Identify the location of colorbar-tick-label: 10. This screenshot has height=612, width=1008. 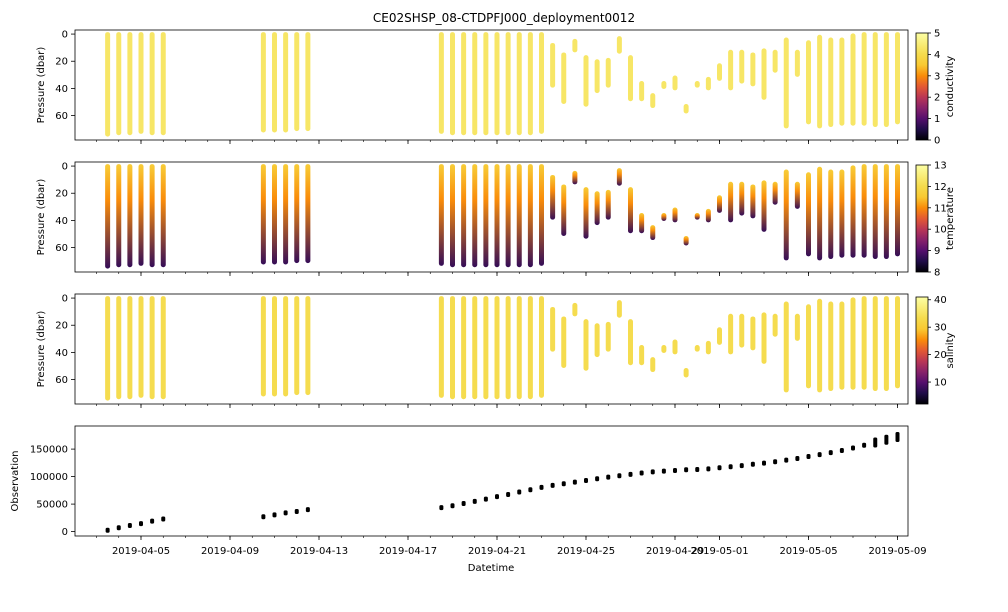
(940, 383).